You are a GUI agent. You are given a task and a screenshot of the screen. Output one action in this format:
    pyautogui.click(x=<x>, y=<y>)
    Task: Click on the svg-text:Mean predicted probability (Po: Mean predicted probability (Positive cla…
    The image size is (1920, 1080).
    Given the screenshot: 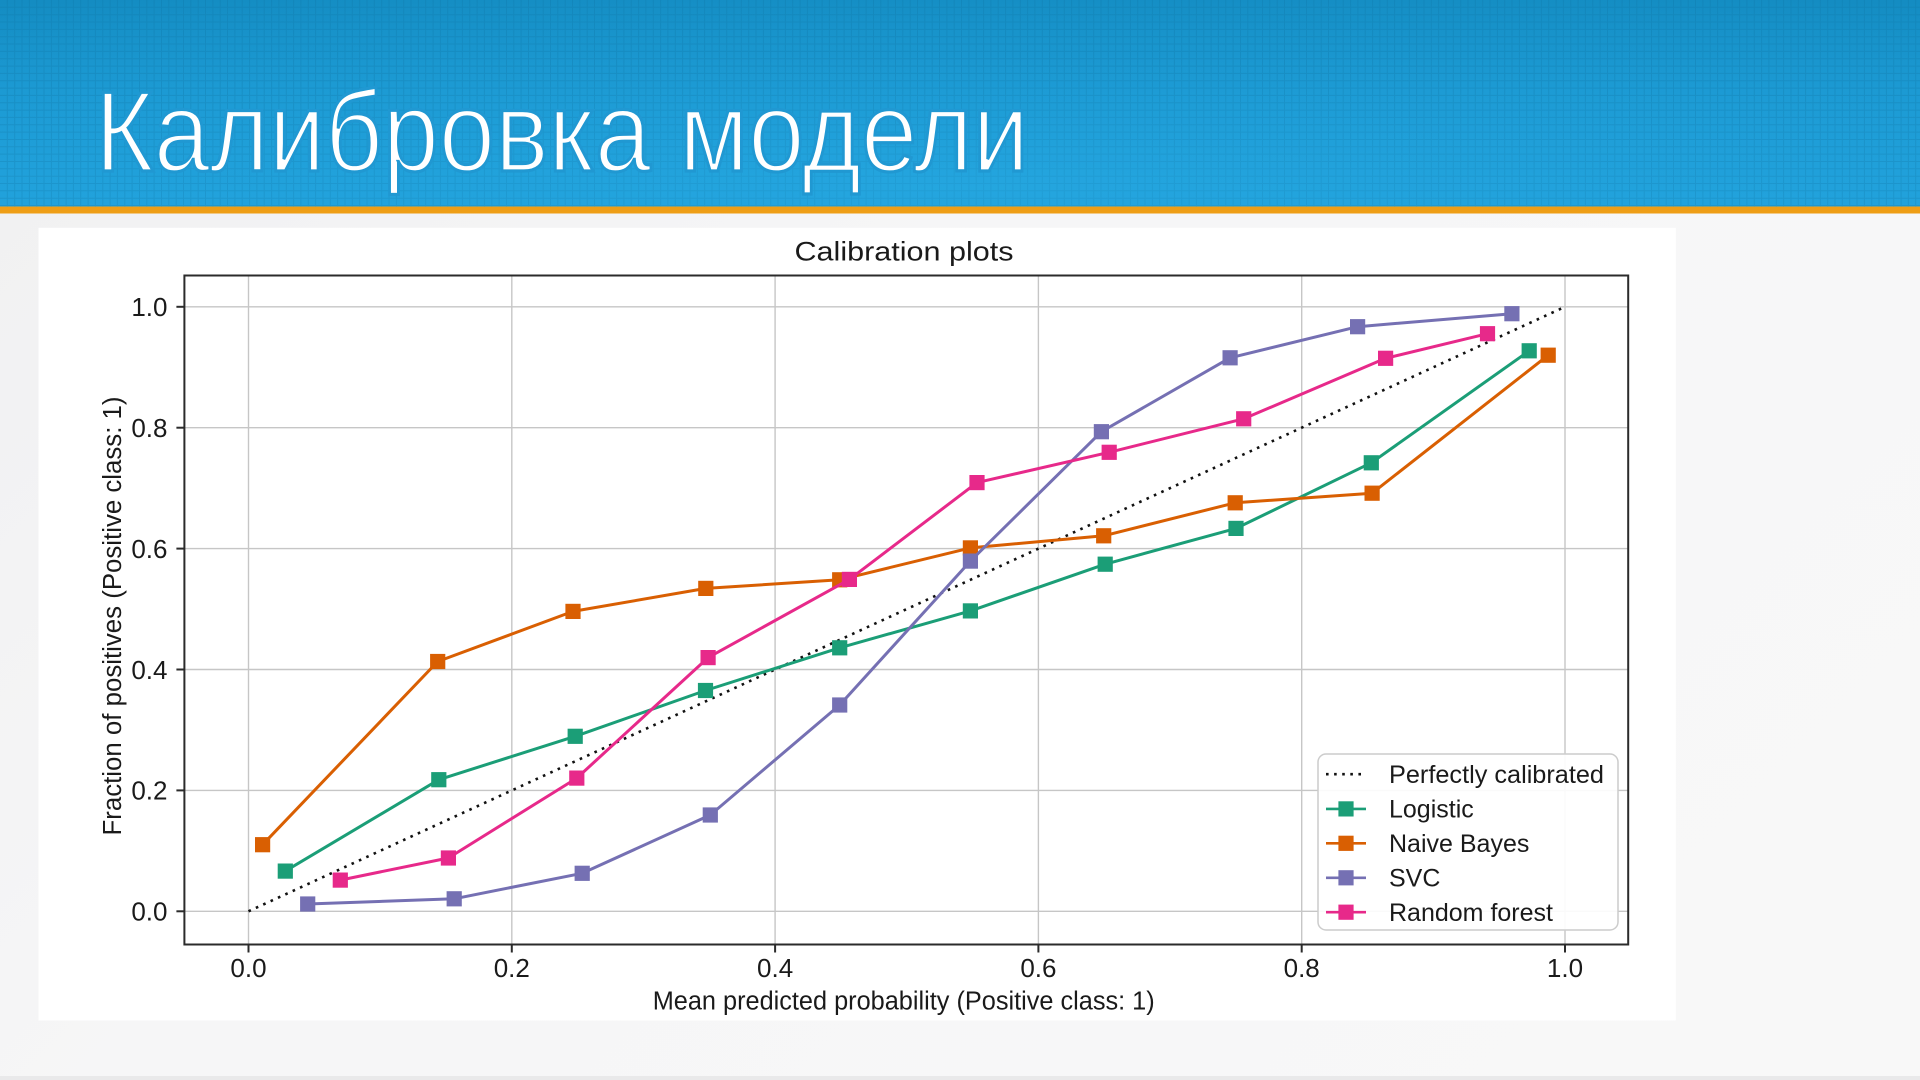 What is the action you would take?
    pyautogui.click(x=904, y=1002)
    